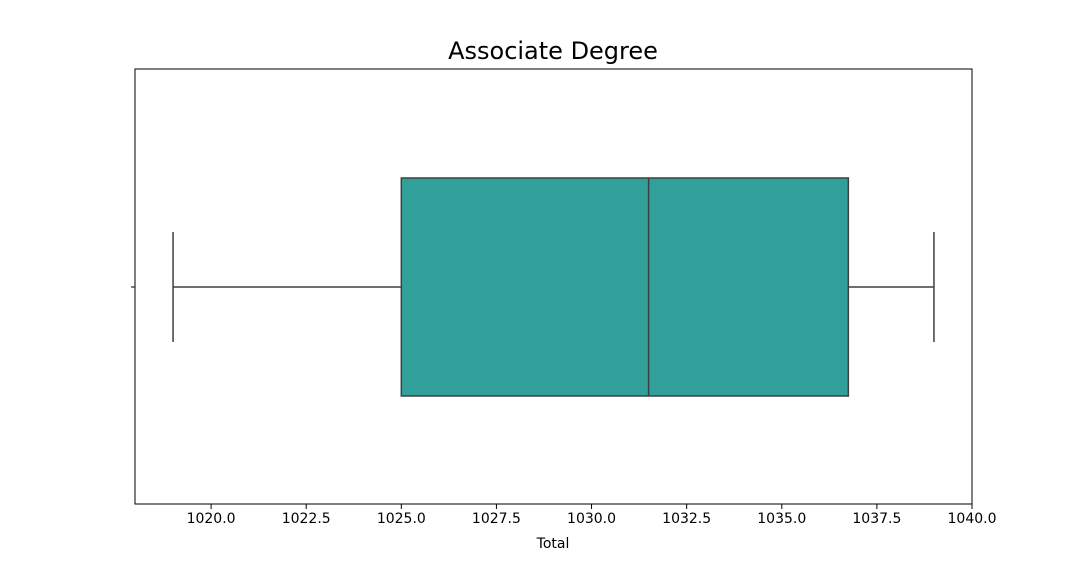 This screenshot has width=1080, height=576. Describe the element at coordinates (553, 51) in the screenshot. I see `chart-title: Associate Degree` at that location.